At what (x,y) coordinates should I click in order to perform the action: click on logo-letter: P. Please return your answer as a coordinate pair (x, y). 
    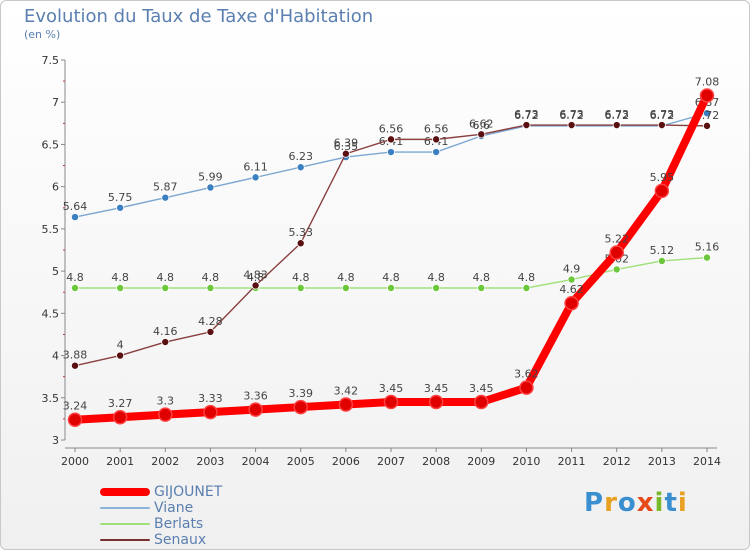
    Looking at the image, I should click on (594, 503).